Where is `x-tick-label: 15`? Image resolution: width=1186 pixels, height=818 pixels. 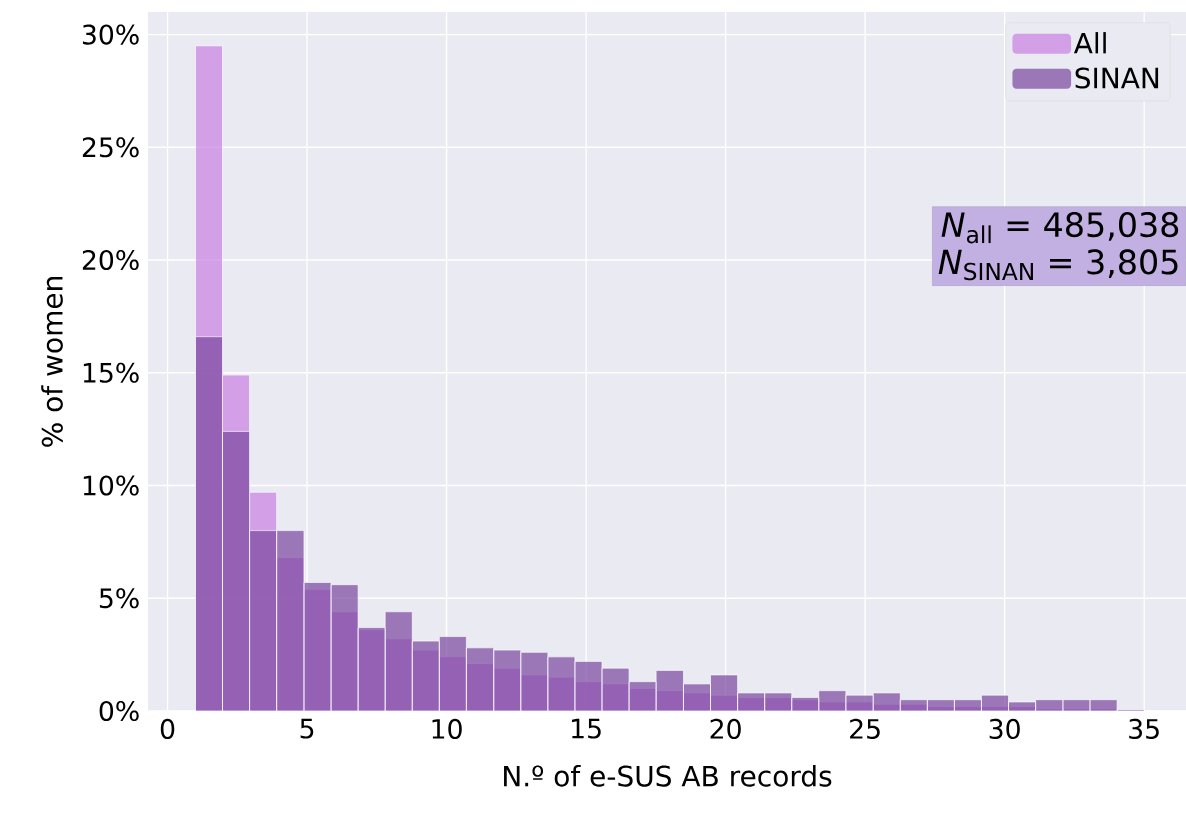 x-tick-label: 15 is located at coordinates (586, 728).